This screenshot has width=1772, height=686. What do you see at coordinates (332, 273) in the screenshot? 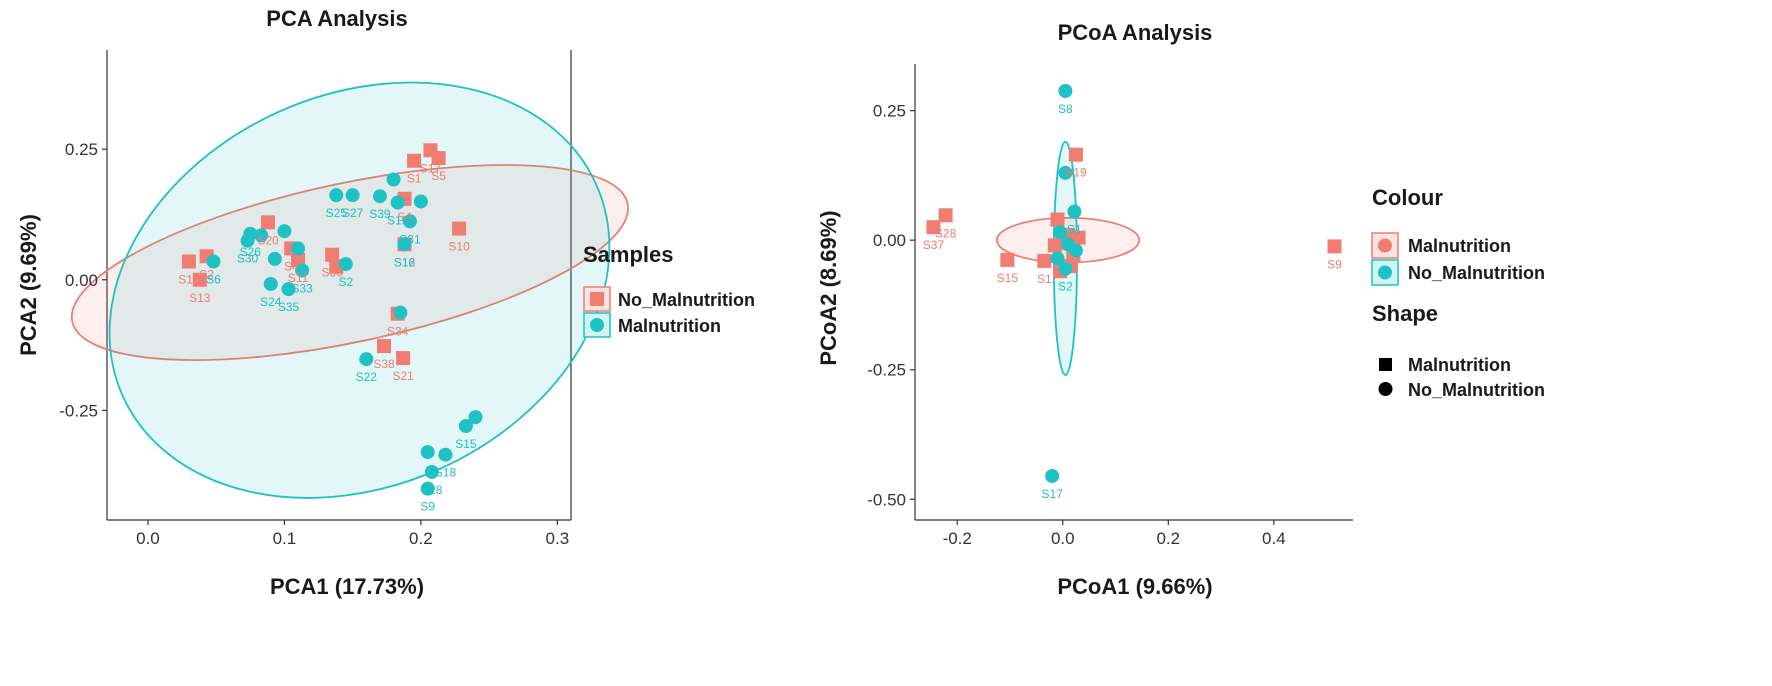
I see `pca-point-label: S36` at bounding box center [332, 273].